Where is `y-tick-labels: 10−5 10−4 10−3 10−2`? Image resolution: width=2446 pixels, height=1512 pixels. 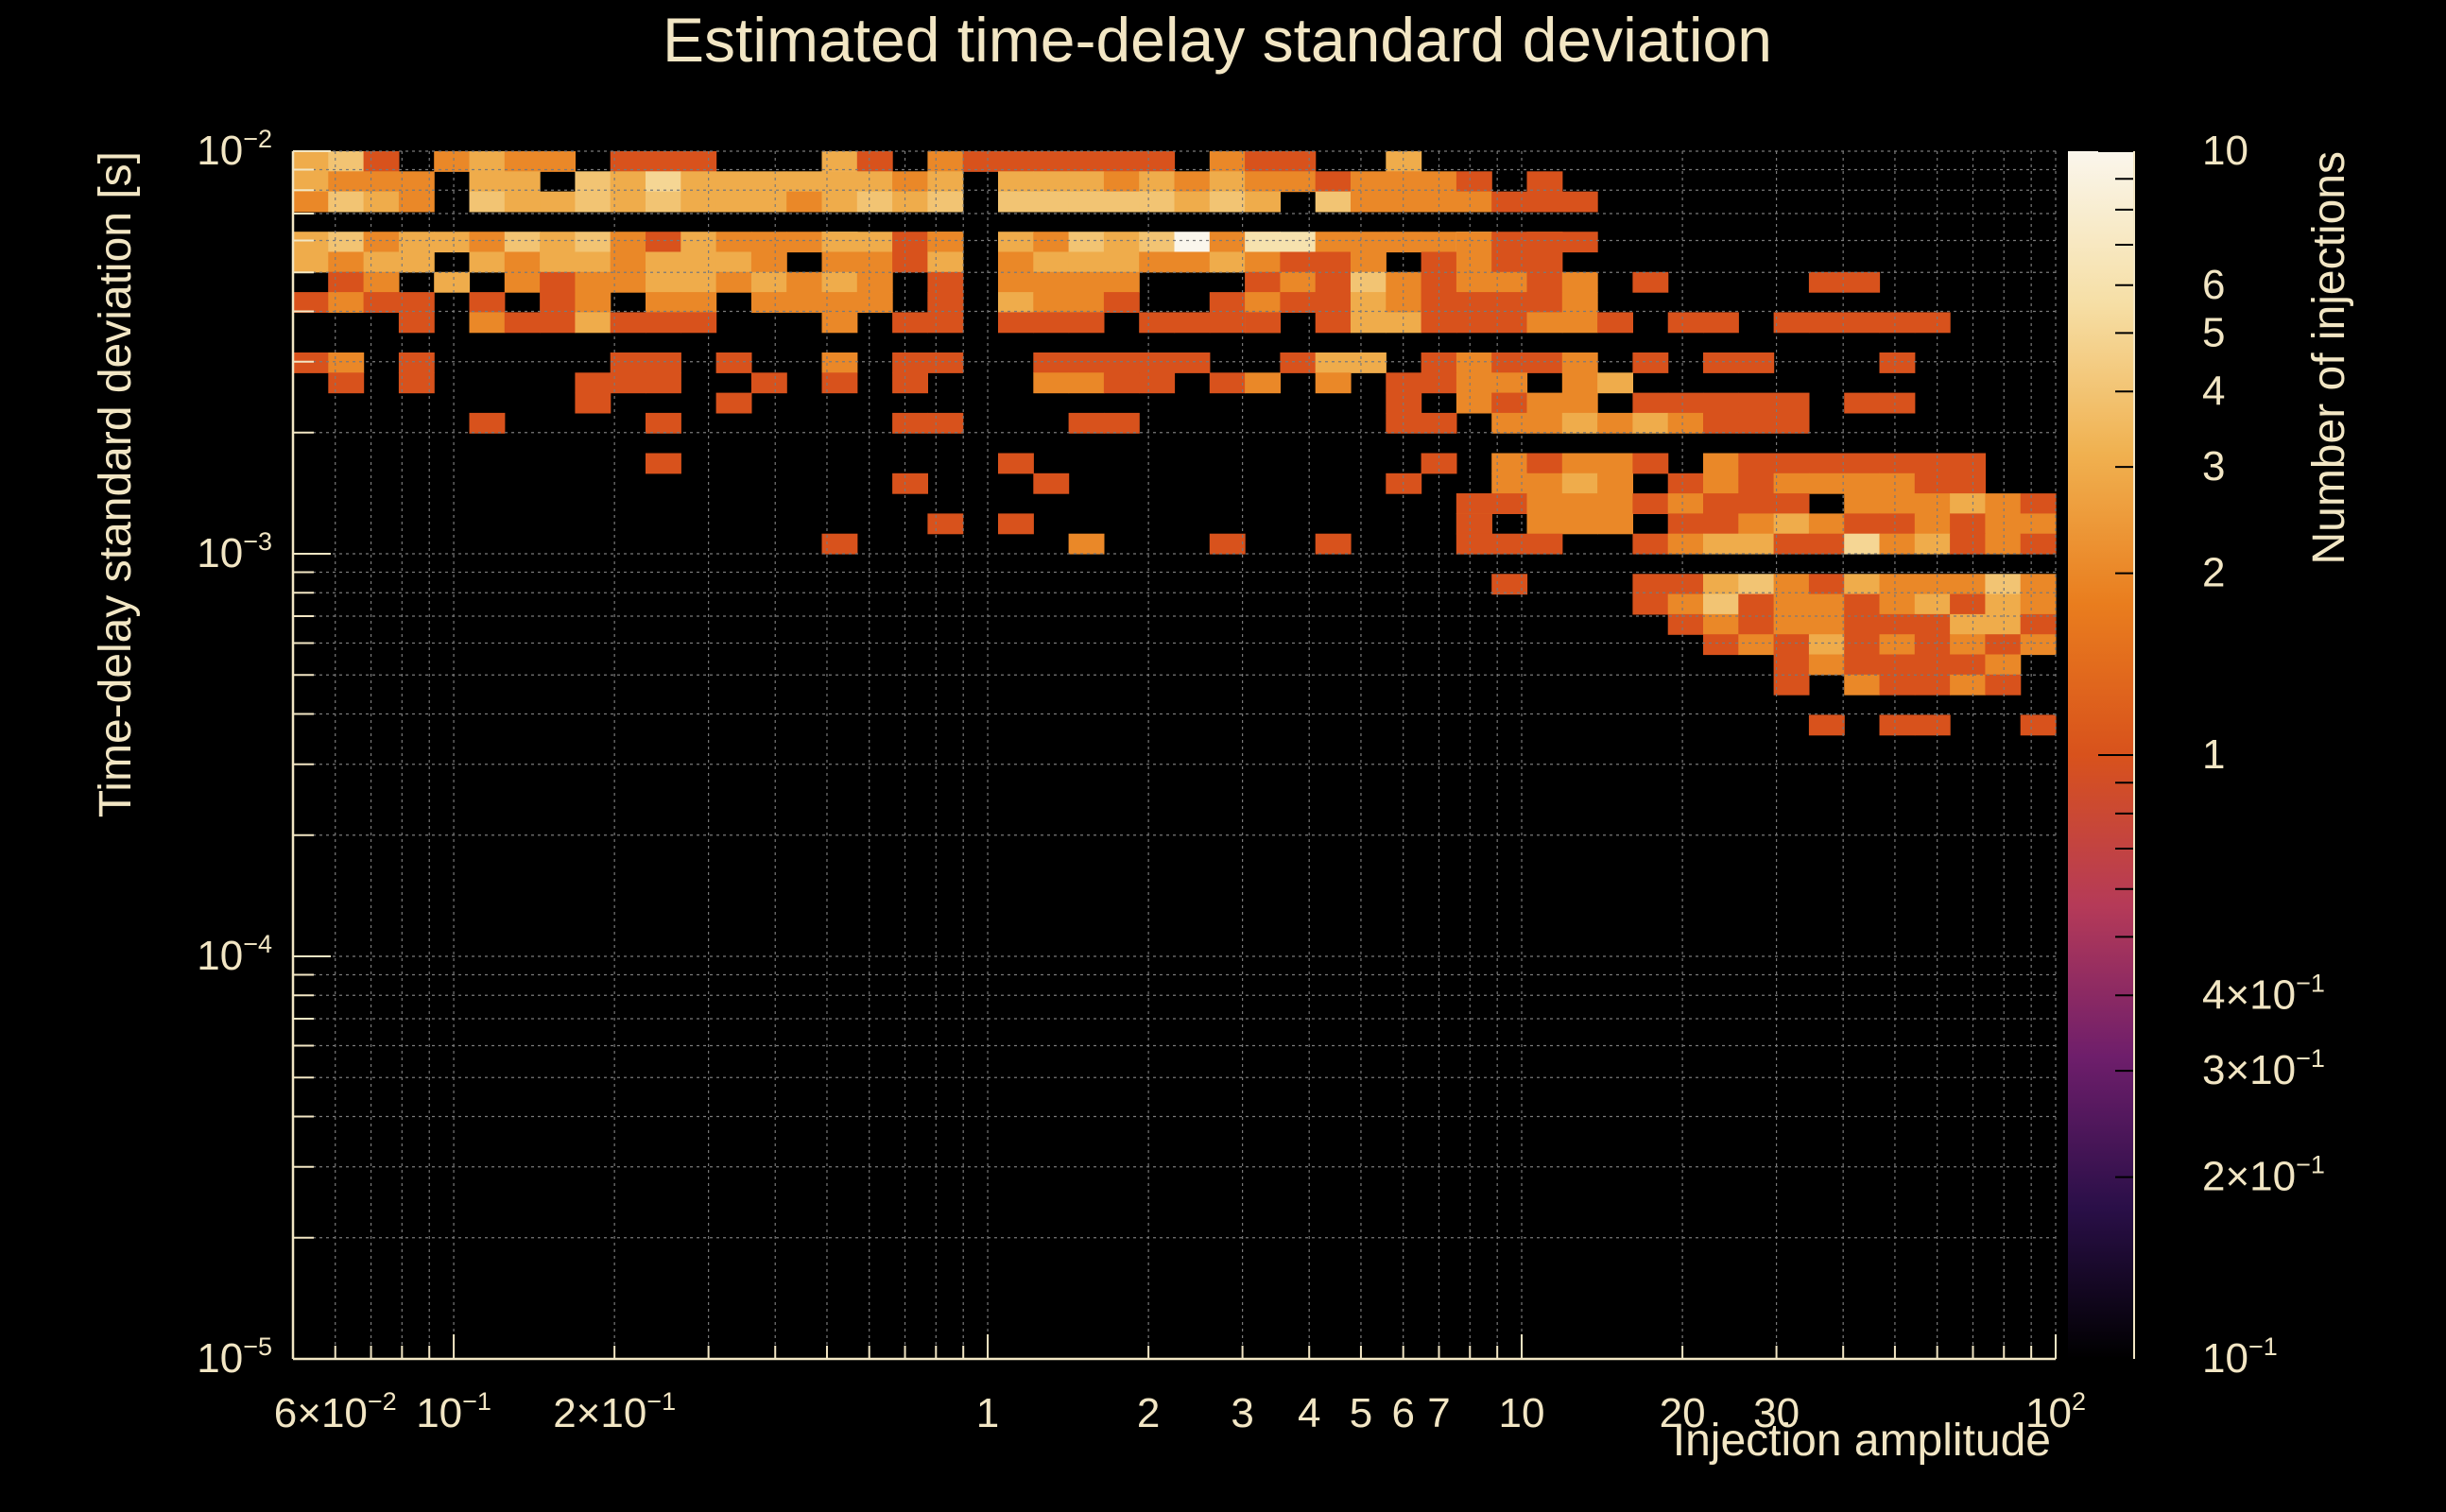
y-tick-labels: 10−5 10−4 10−3 10−2 is located at coordinates (235, 753).